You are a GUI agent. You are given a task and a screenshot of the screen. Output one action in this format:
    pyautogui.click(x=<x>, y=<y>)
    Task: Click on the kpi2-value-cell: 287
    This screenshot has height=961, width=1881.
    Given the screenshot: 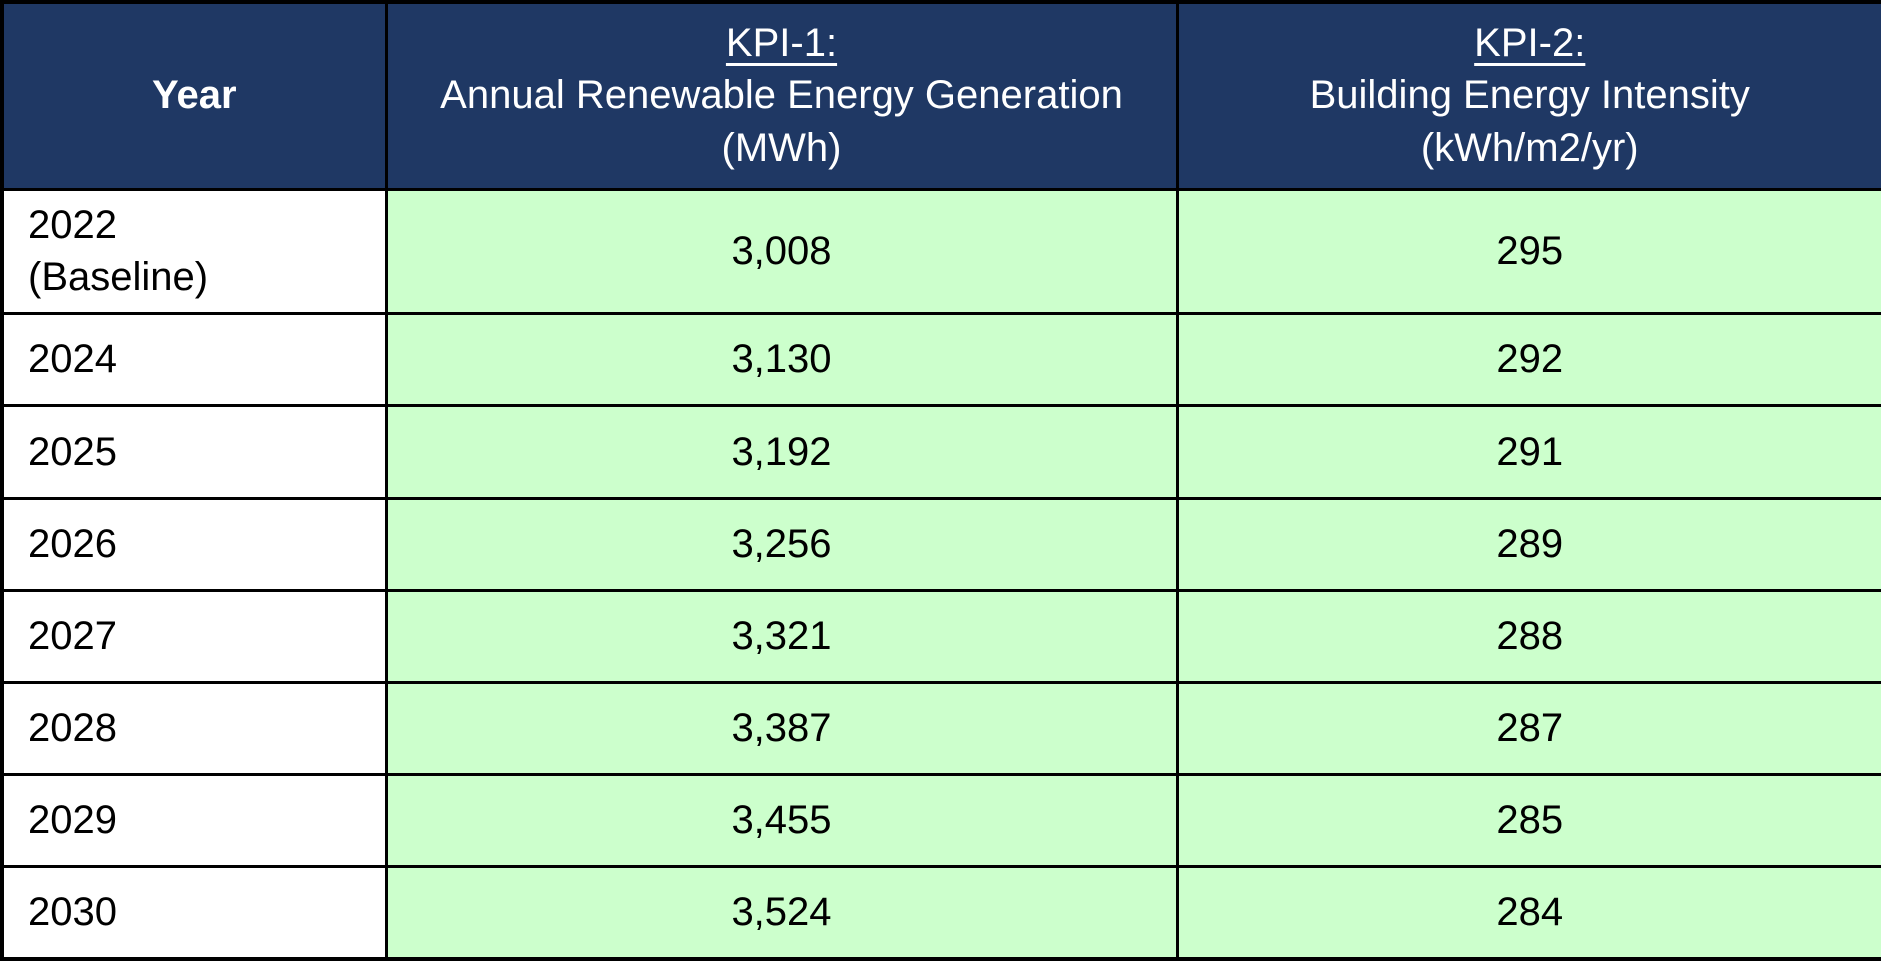 What is the action you would take?
    pyautogui.click(x=1528, y=728)
    